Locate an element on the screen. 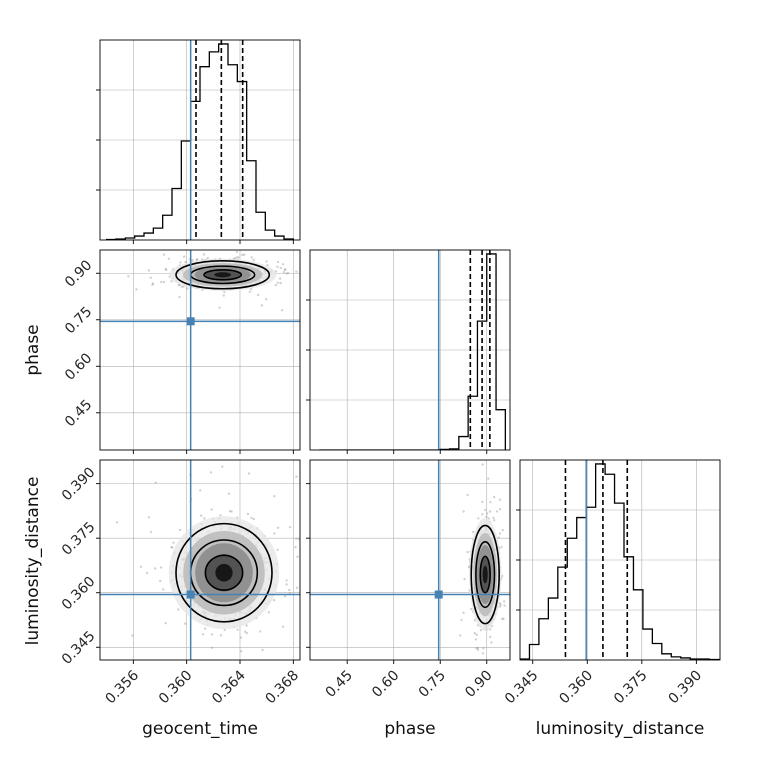  scatter-geocent_time-luminosity_distance-frame is located at coordinates (200, 560).